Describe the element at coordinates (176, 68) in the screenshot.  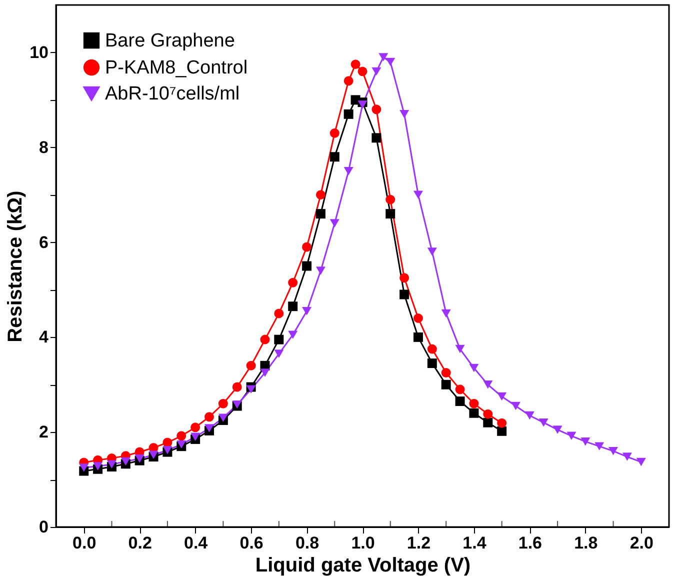
I see `legend-label: P-KAM8_Control` at that location.